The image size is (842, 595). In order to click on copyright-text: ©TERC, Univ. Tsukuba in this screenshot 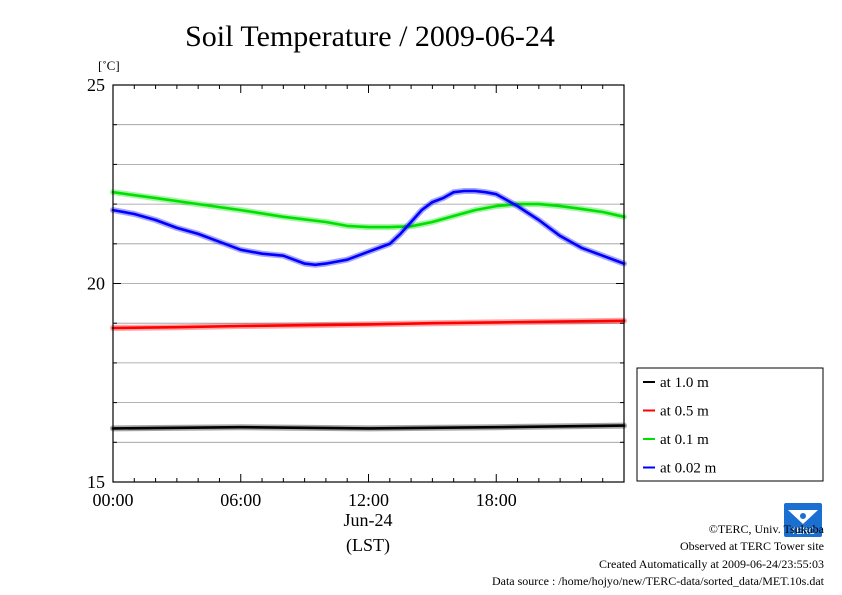, I will do `click(766, 529)`.